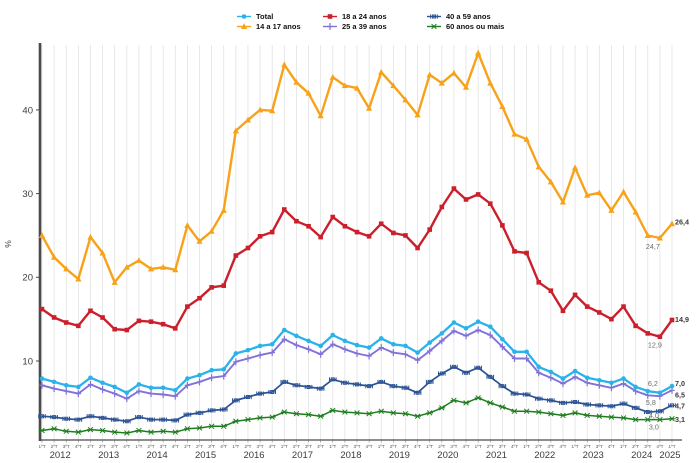  Describe the element at coordinates (330, 17) in the screenshot. I see `legend-marker-18-a-24-anos-icon` at that location.